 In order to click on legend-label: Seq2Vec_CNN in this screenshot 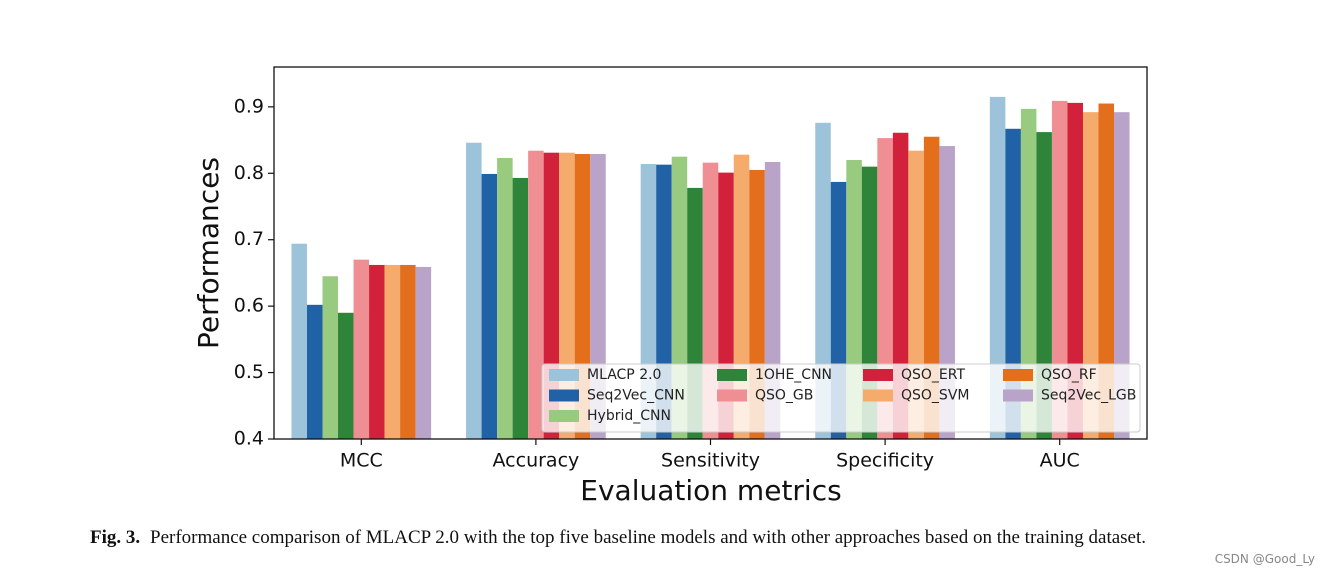, I will do `click(636, 396)`.